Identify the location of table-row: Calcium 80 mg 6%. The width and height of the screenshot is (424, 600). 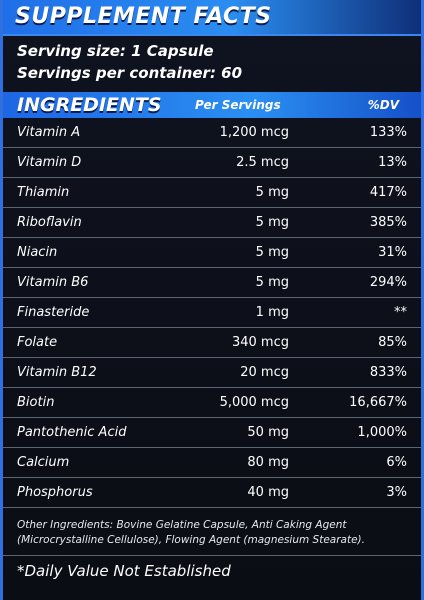
(212, 463).